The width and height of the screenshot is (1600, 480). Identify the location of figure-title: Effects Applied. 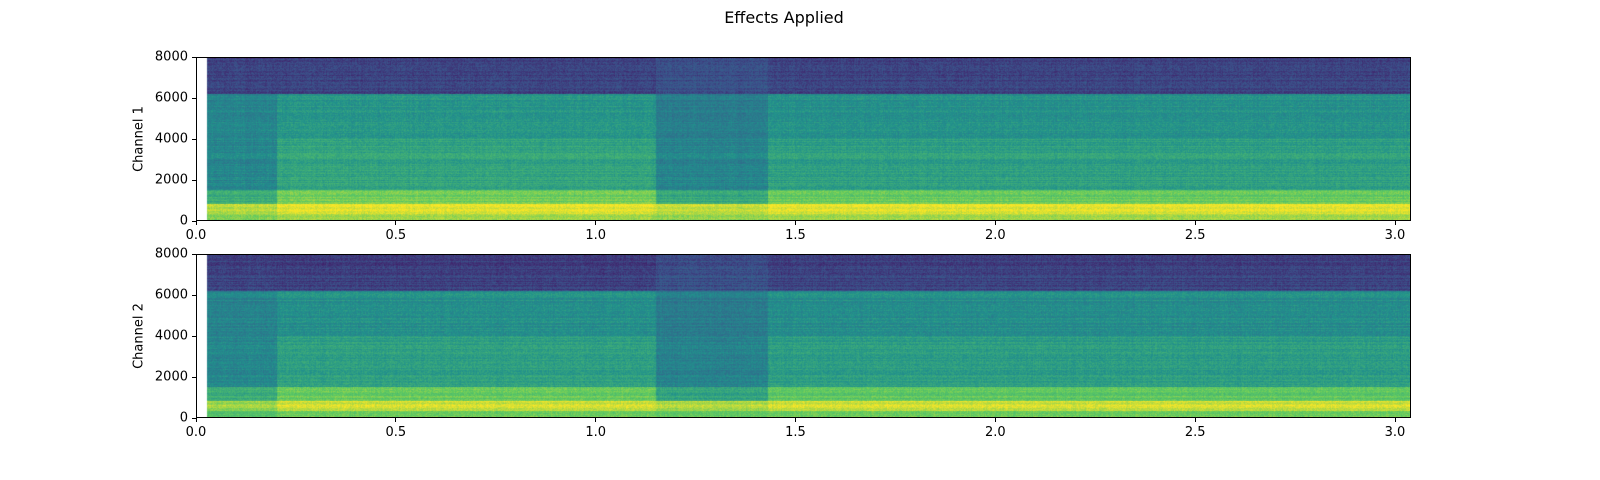
(784, 17).